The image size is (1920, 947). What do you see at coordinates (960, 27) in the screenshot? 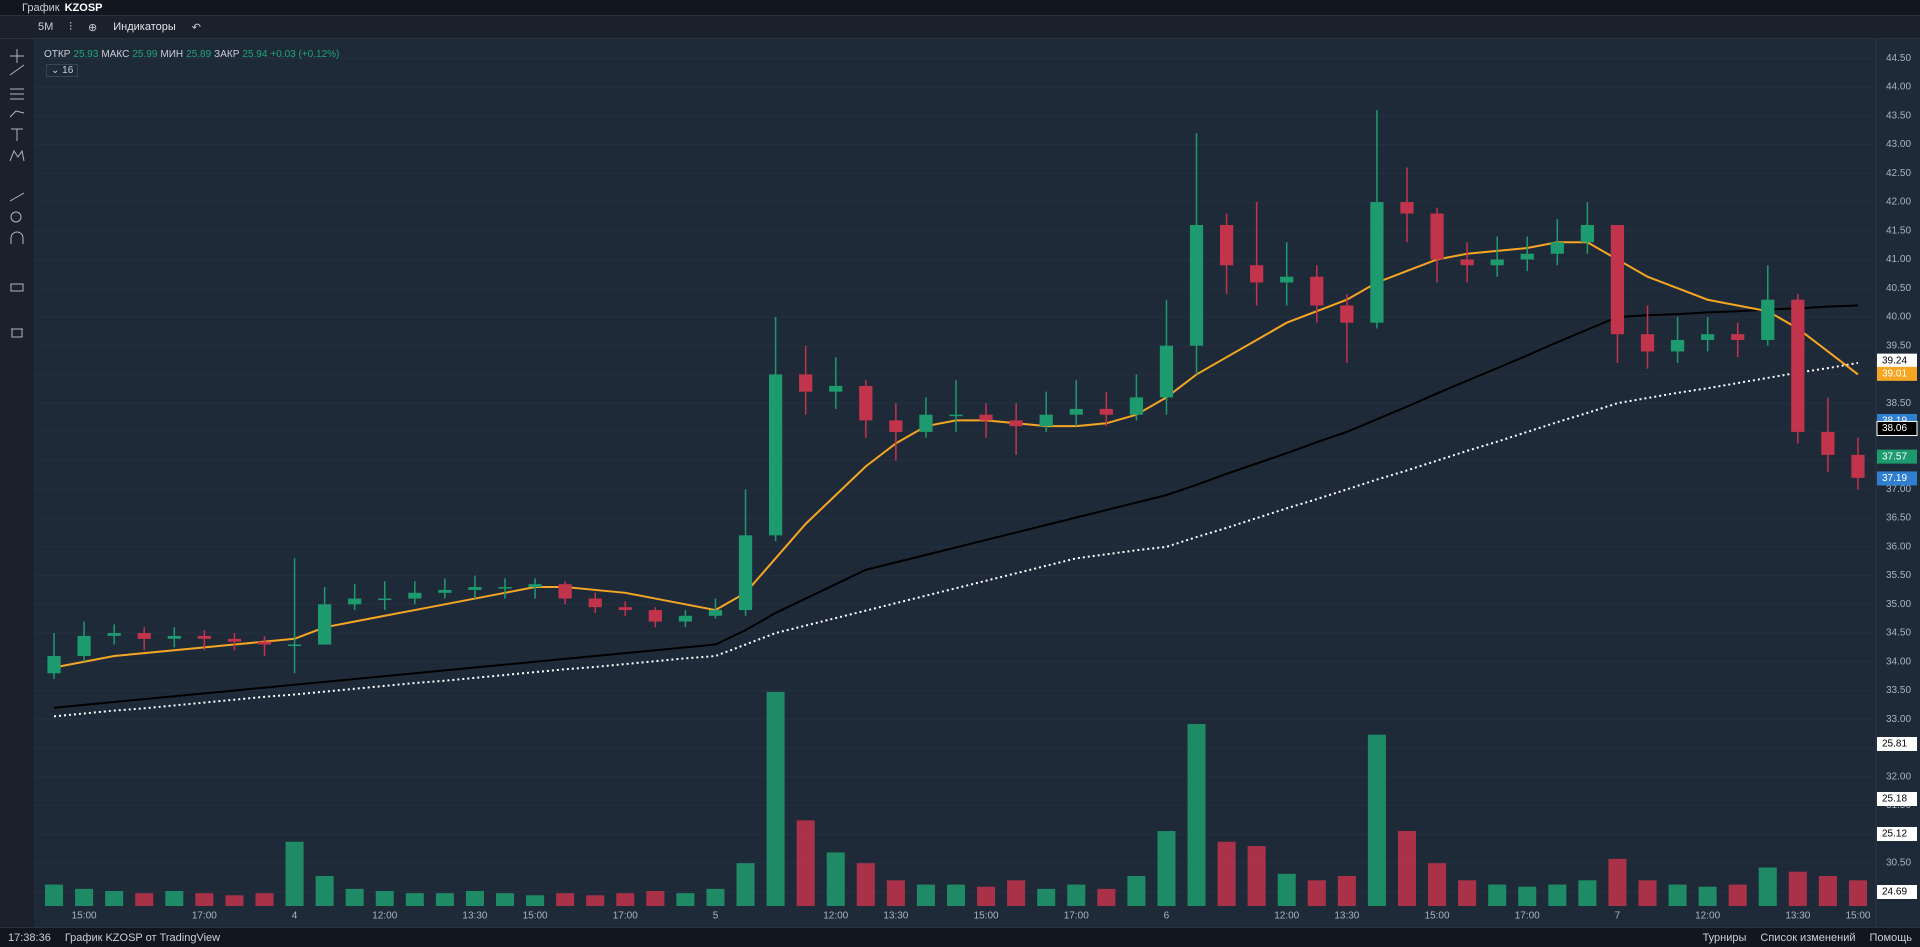
I see `toolbar: 5M ⫶ ⊕ Индикаторы ↶` at bounding box center [960, 27].